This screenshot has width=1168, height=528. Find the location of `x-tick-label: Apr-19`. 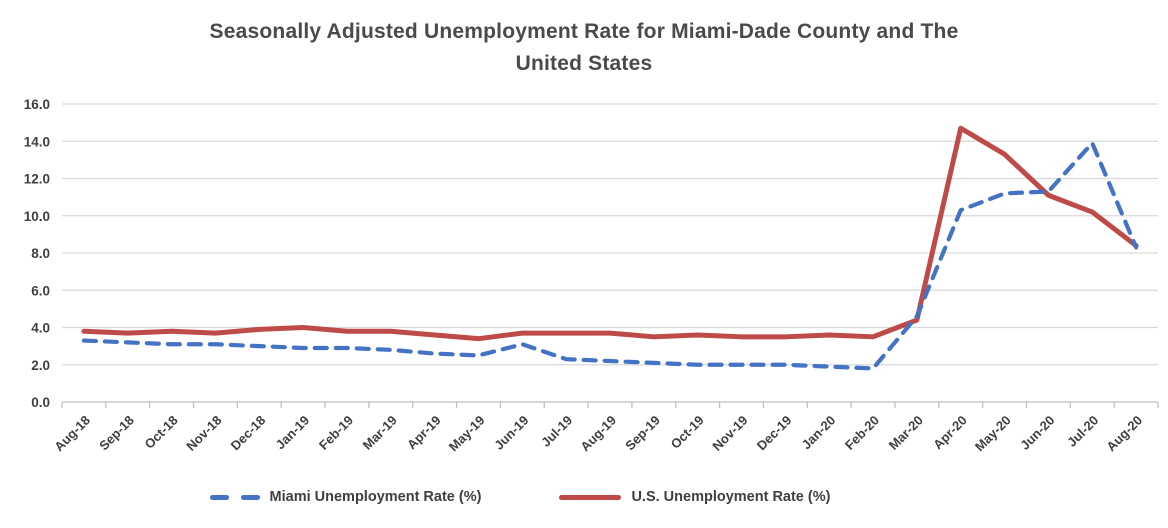

x-tick-label: Apr-19 is located at coordinates (424, 433).